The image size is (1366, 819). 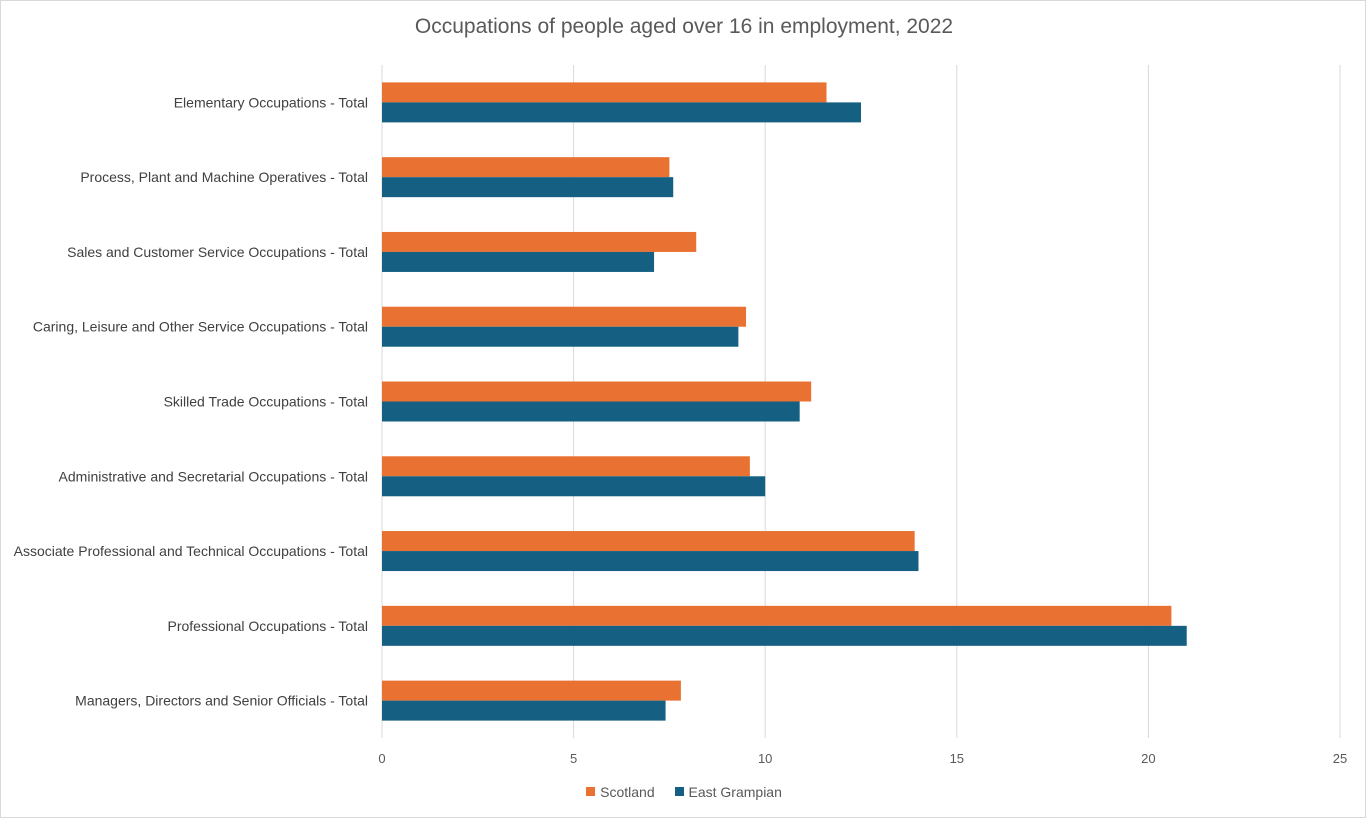 What do you see at coordinates (266, 402) in the screenshot?
I see `category-label: Skilled Trade Occupations - Total` at bounding box center [266, 402].